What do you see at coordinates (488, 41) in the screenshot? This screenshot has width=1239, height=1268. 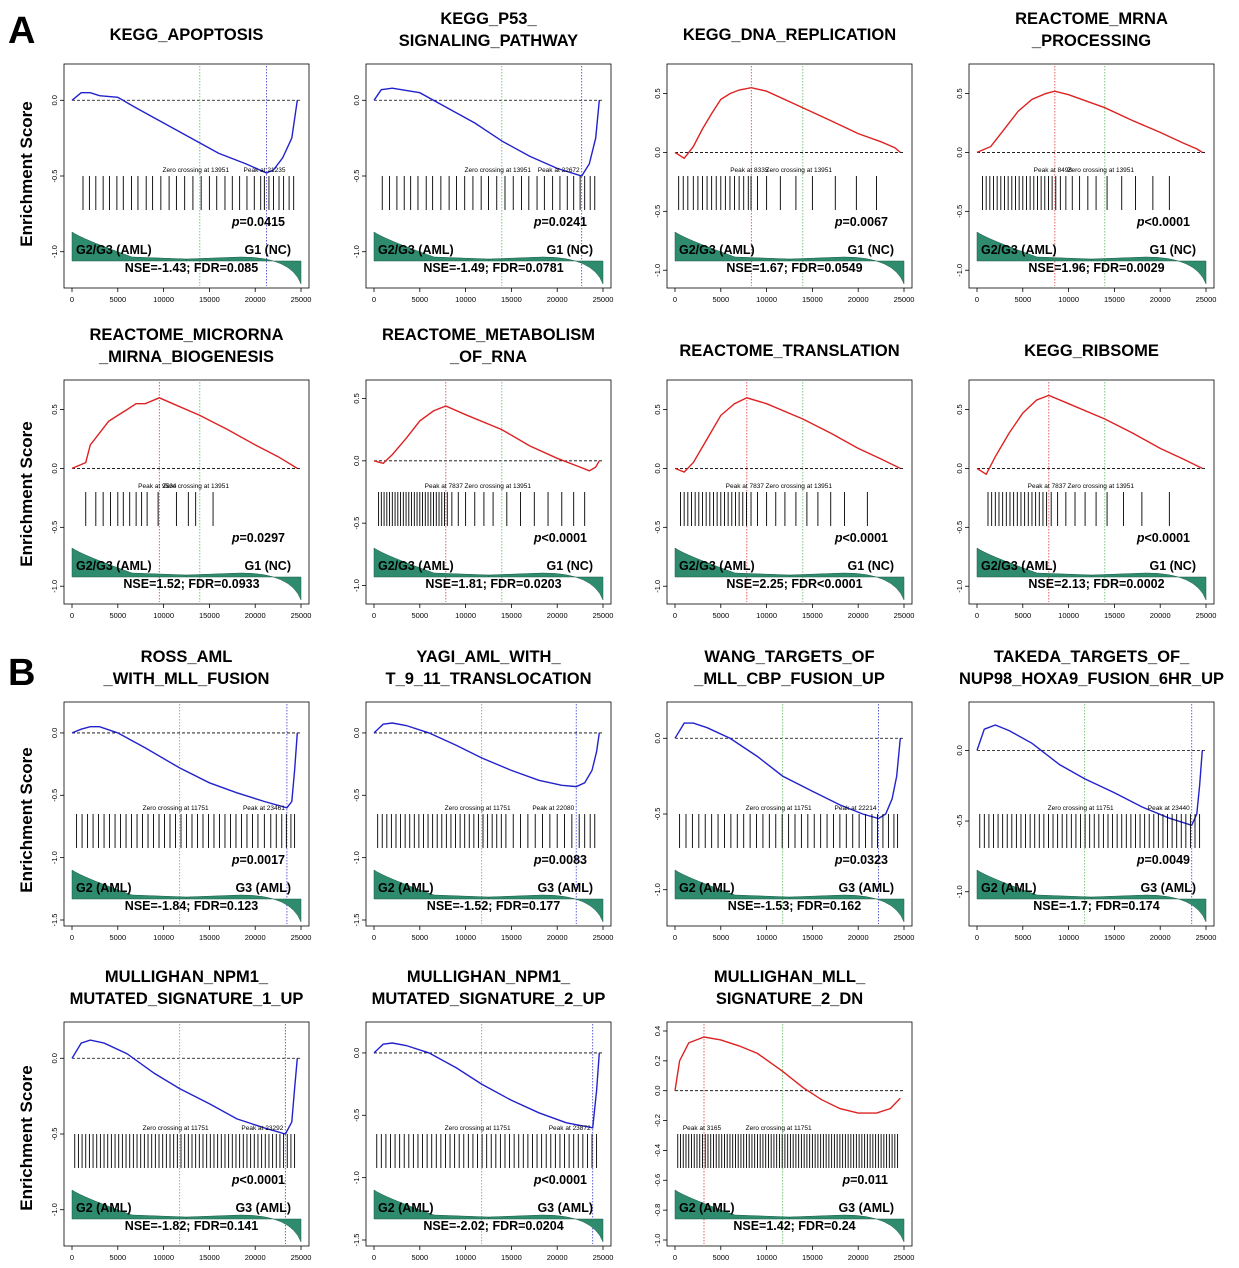 I see `plot-title: SIGNALING_PATHWAY` at bounding box center [488, 41].